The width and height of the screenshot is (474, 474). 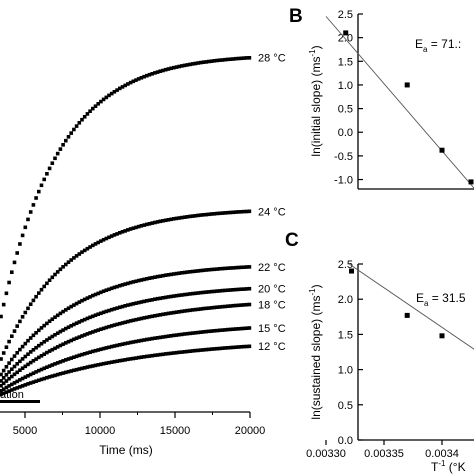 I want to click on panel-b-letter: B, so click(x=296, y=16).